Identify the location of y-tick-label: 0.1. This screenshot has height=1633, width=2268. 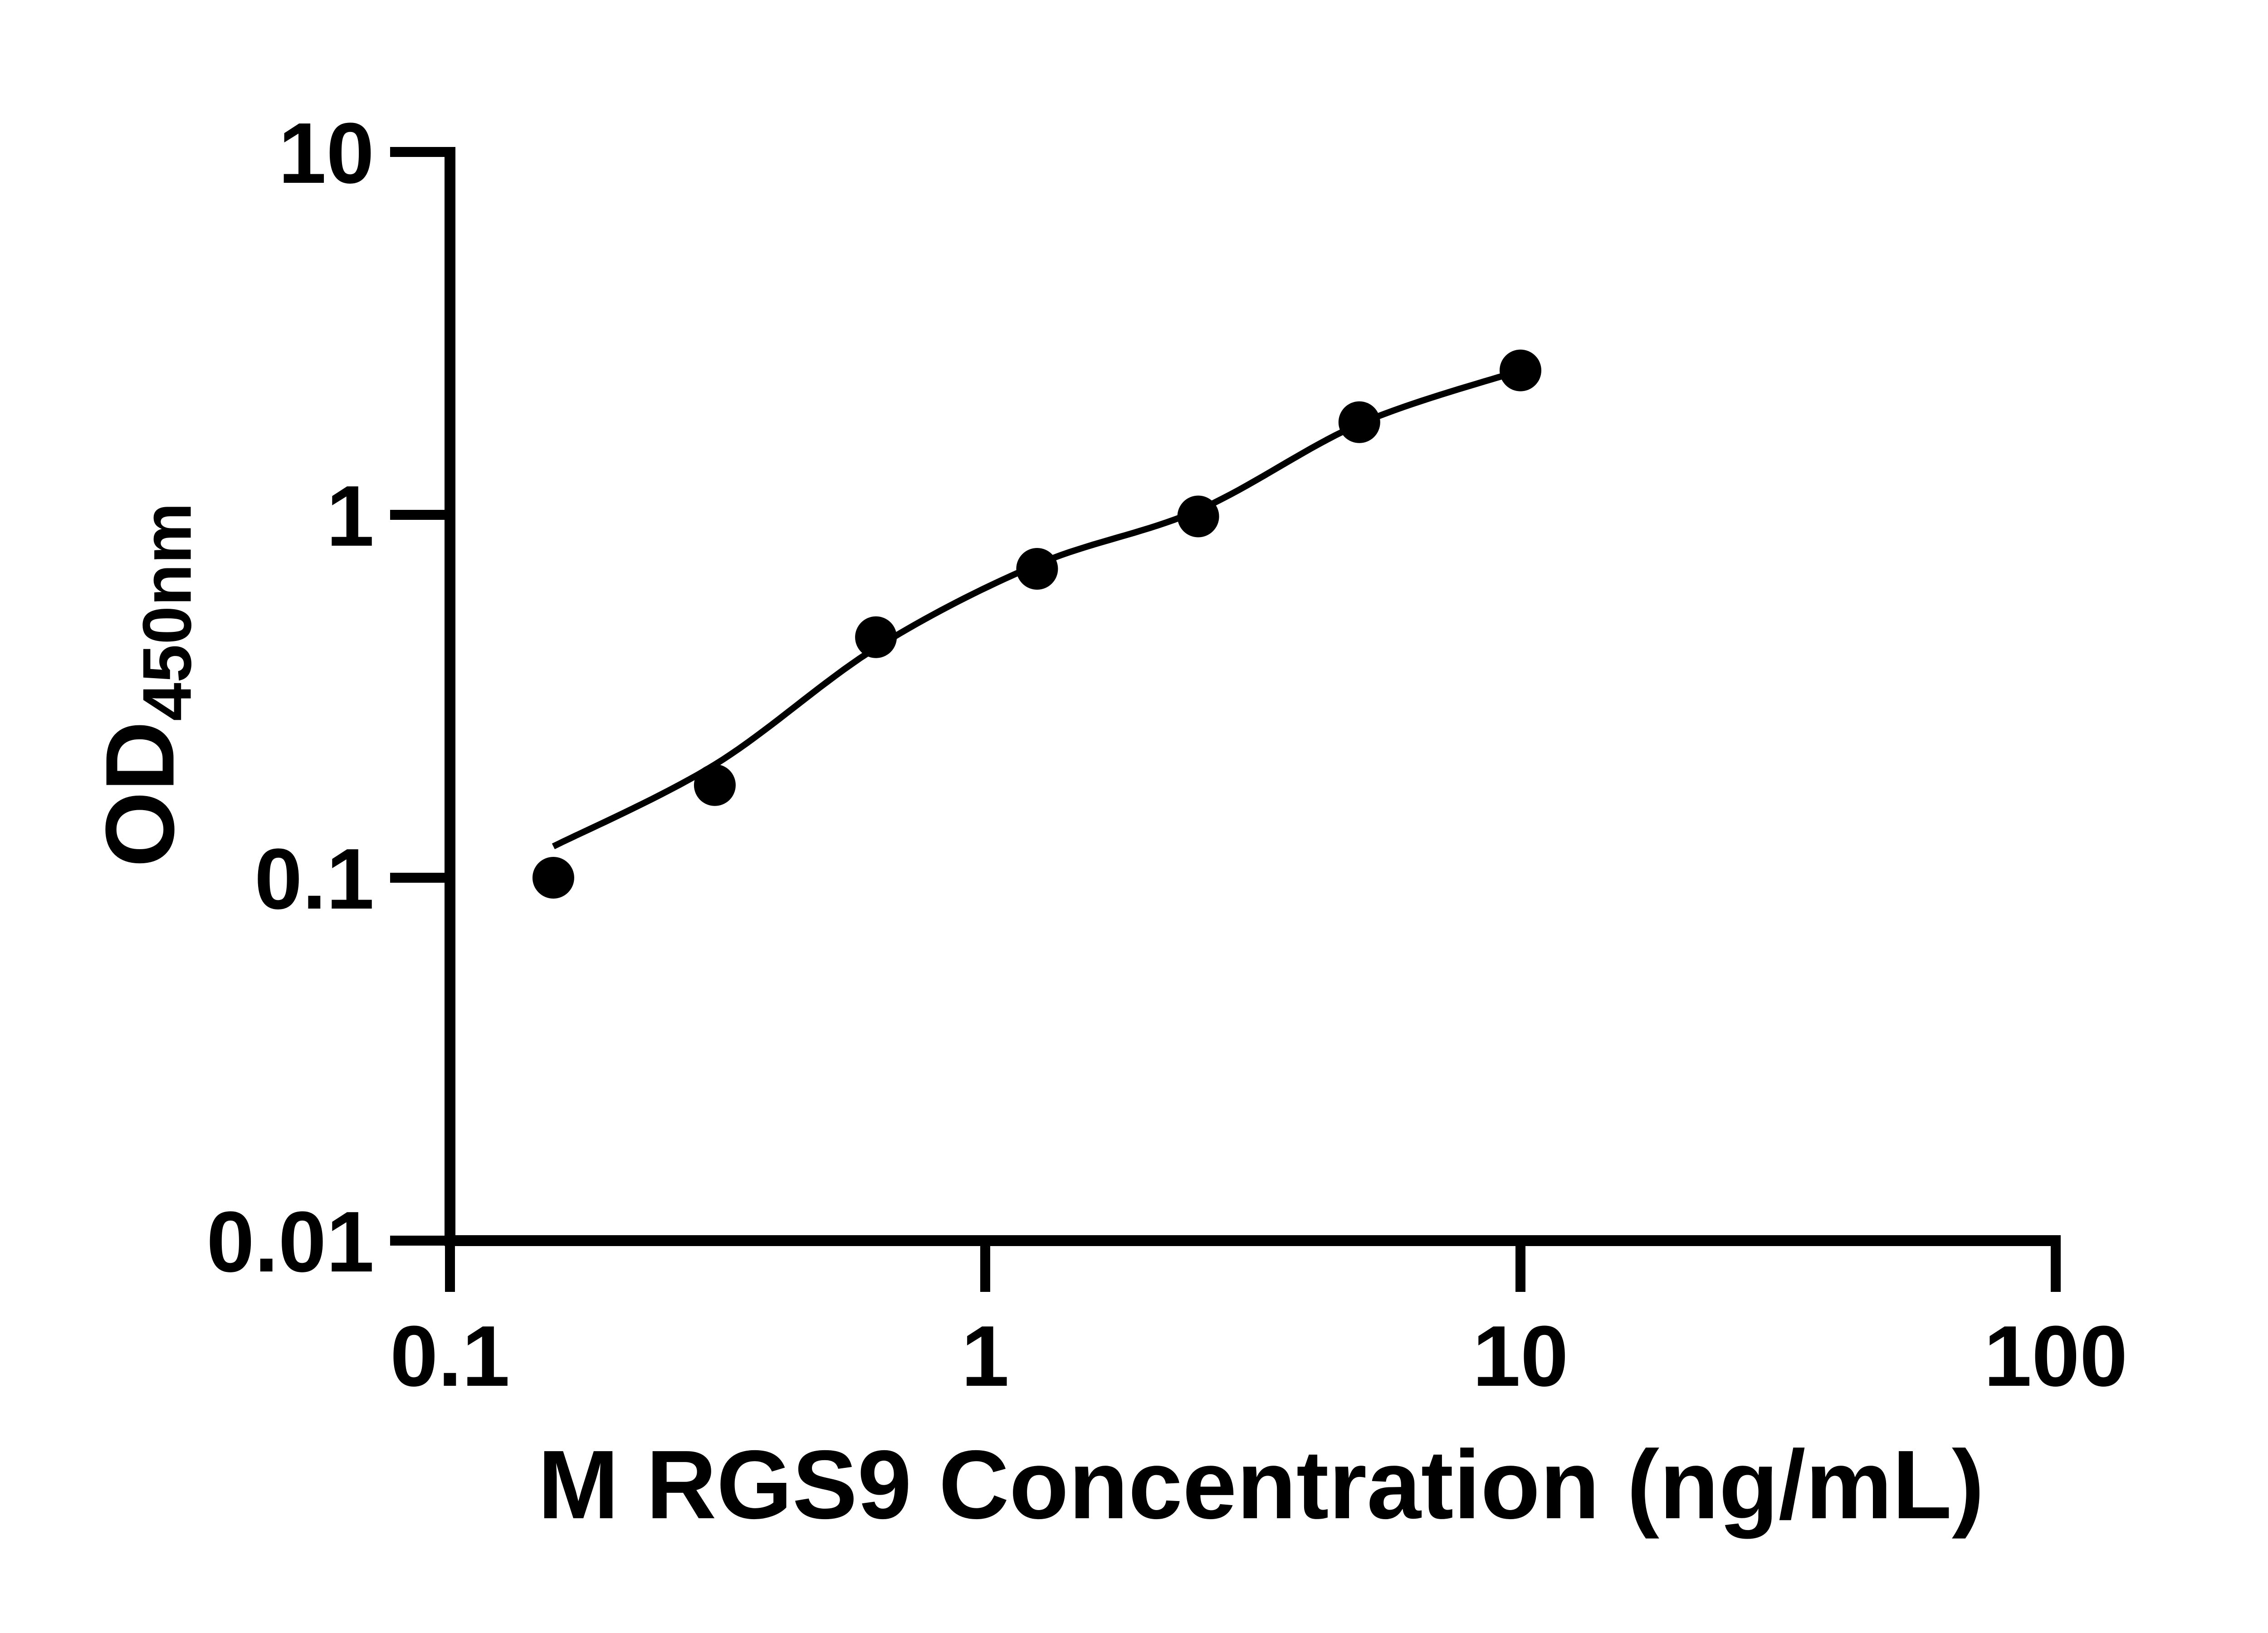
(314, 879).